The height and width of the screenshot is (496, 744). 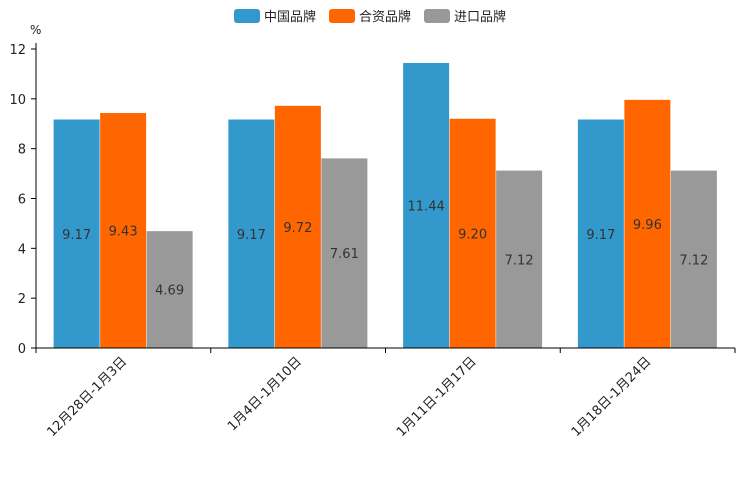 I want to click on bar-value-label: 9.20, so click(x=472, y=234).